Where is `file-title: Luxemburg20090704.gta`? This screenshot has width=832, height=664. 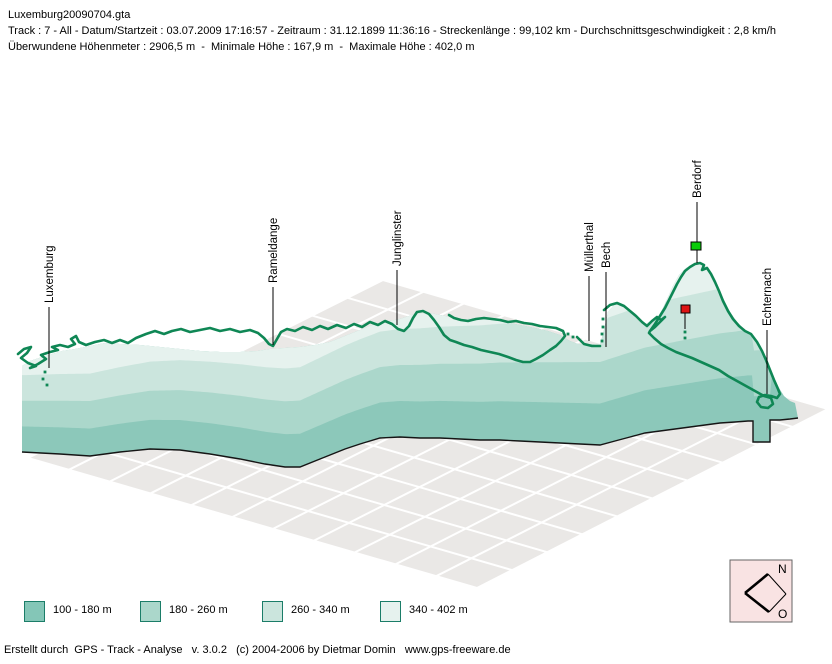
file-title: Luxemburg20090704.gta is located at coordinates (69, 15).